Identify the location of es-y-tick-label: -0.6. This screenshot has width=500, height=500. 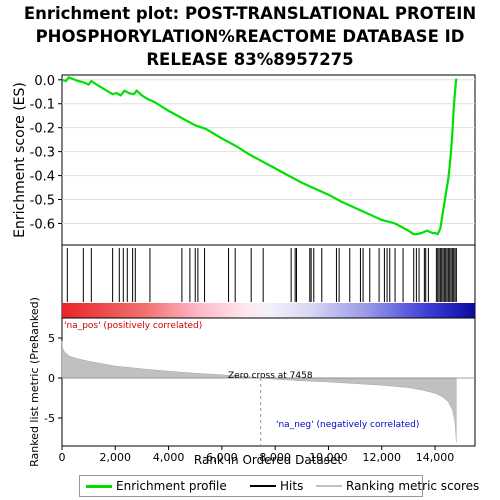
(42, 224).